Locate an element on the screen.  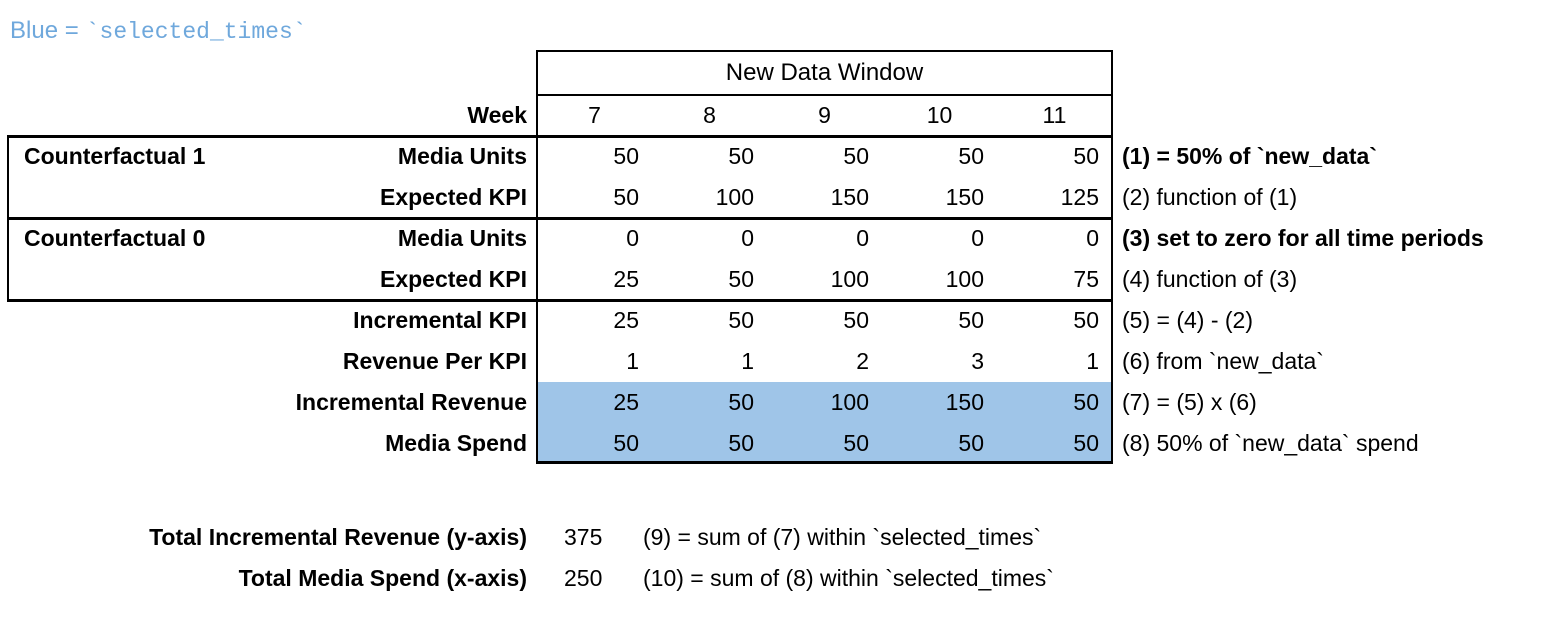
week-row: Week 7 8 9 10 11 is located at coordinates (772, 115).